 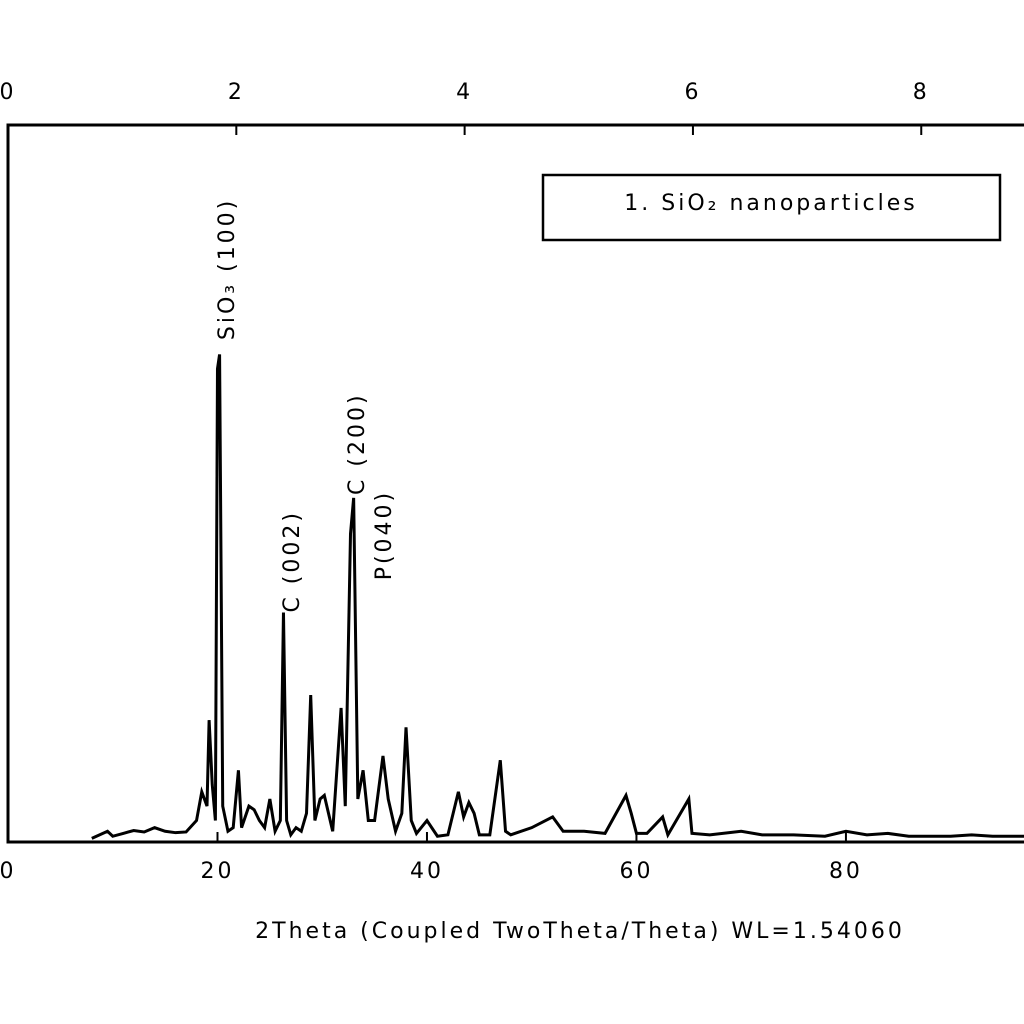 I want to click on legend-label: 1. SiO₂ nanoparticles, so click(x=770, y=203).